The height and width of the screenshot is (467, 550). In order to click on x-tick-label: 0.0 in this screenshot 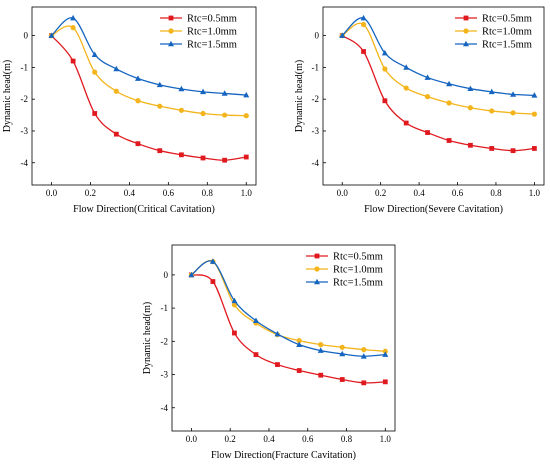, I will do `click(52, 193)`.